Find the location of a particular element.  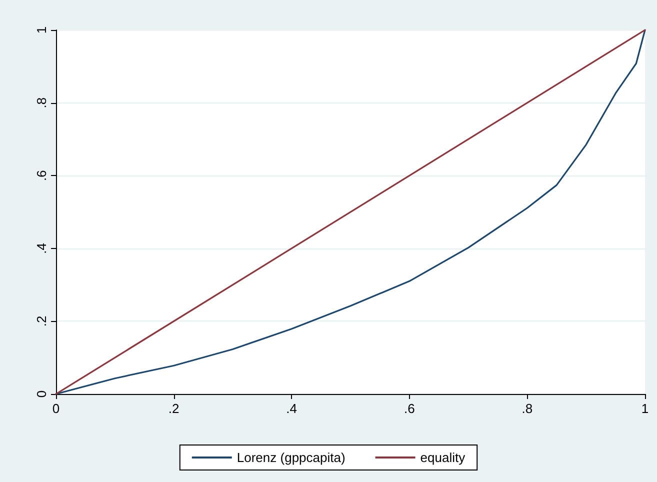

x-tick-label: 1 is located at coordinates (645, 408).